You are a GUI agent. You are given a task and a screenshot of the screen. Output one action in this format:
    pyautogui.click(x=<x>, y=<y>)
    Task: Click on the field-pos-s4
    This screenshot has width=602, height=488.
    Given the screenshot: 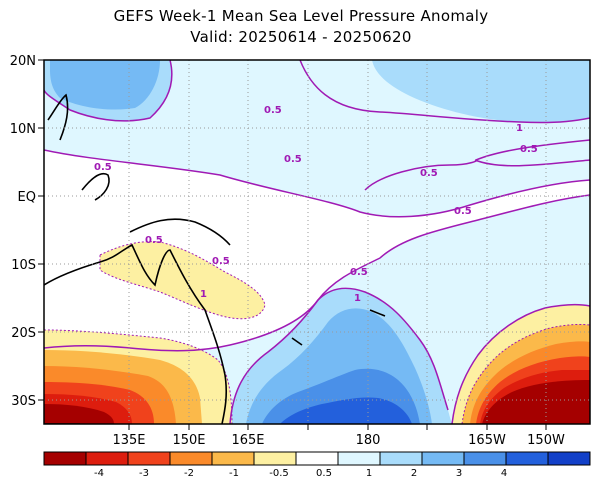 What is the action you would take?
    pyautogui.click(x=346, y=410)
    